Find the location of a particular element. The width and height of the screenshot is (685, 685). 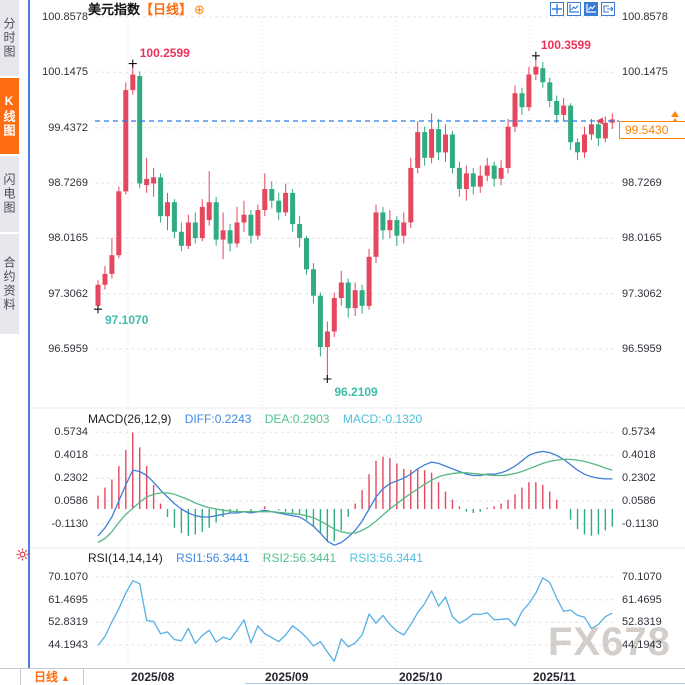

x-axis-label: 2025/08 is located at coordinates (153, 677).